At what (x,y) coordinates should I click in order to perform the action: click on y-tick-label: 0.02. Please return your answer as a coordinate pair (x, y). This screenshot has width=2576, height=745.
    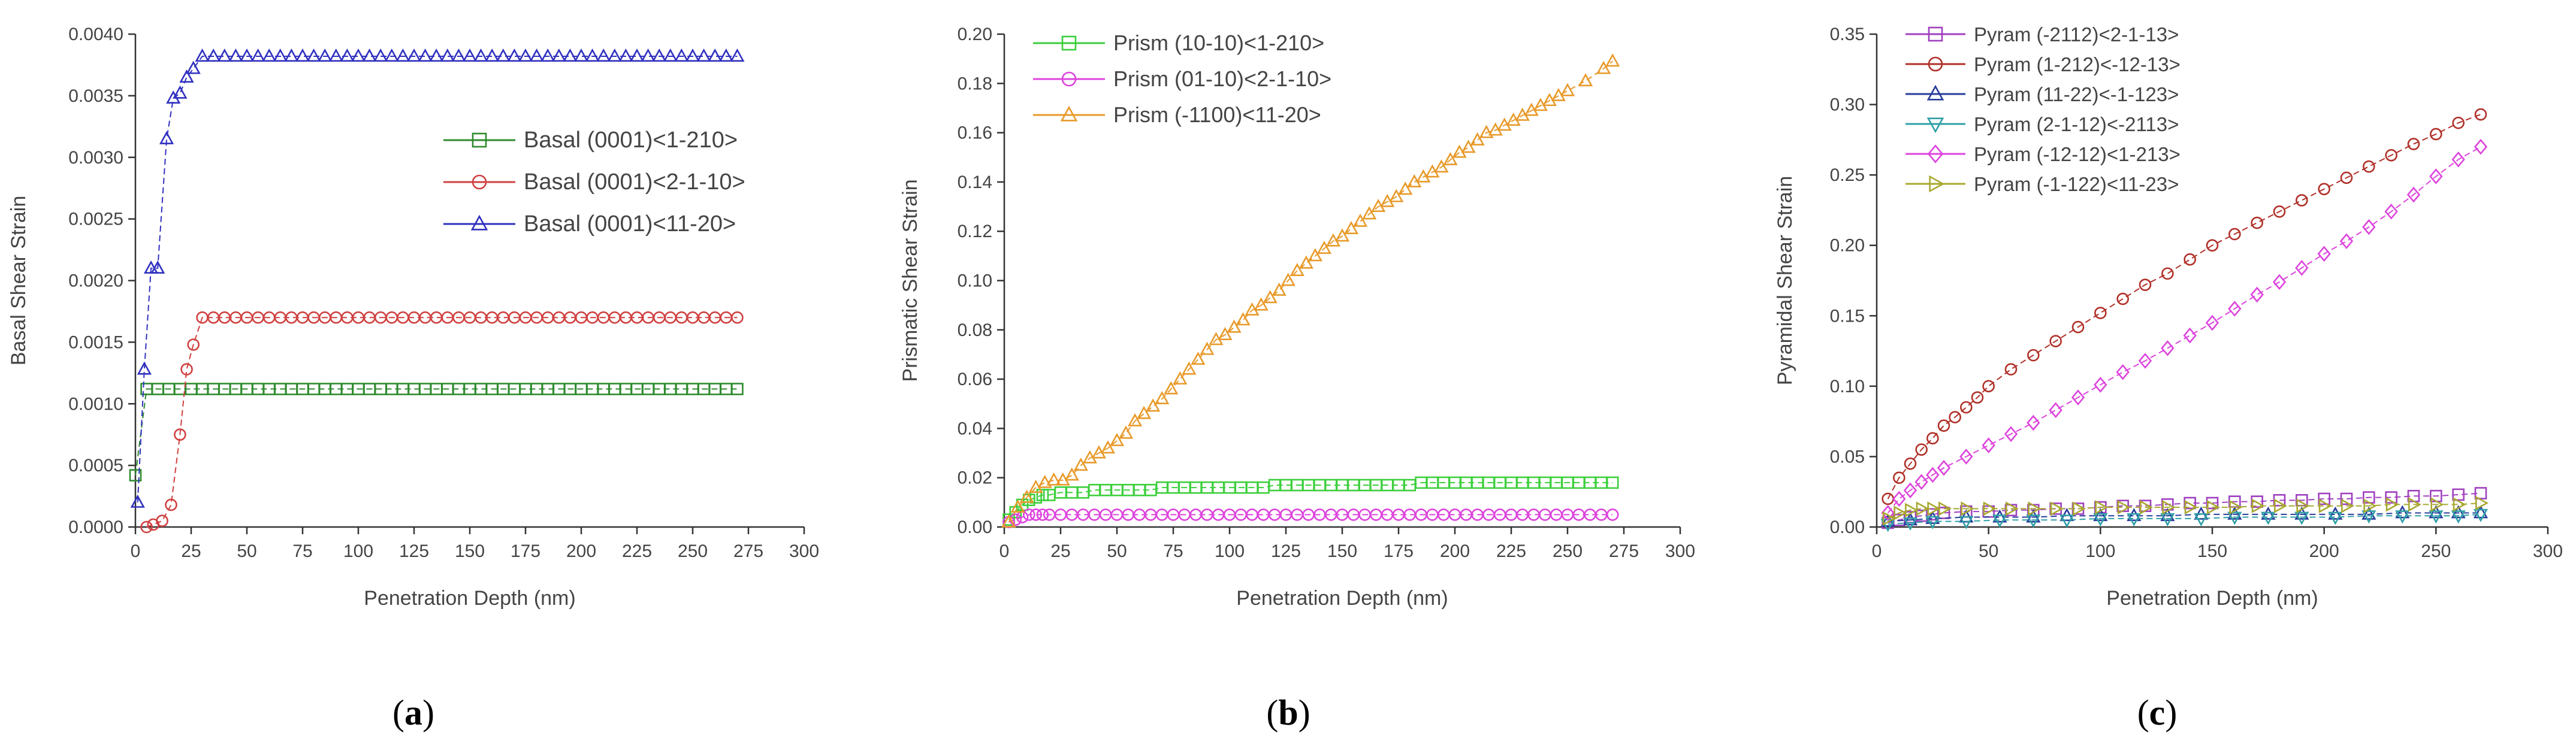
    Looking at the image, I should click on (975, 478).